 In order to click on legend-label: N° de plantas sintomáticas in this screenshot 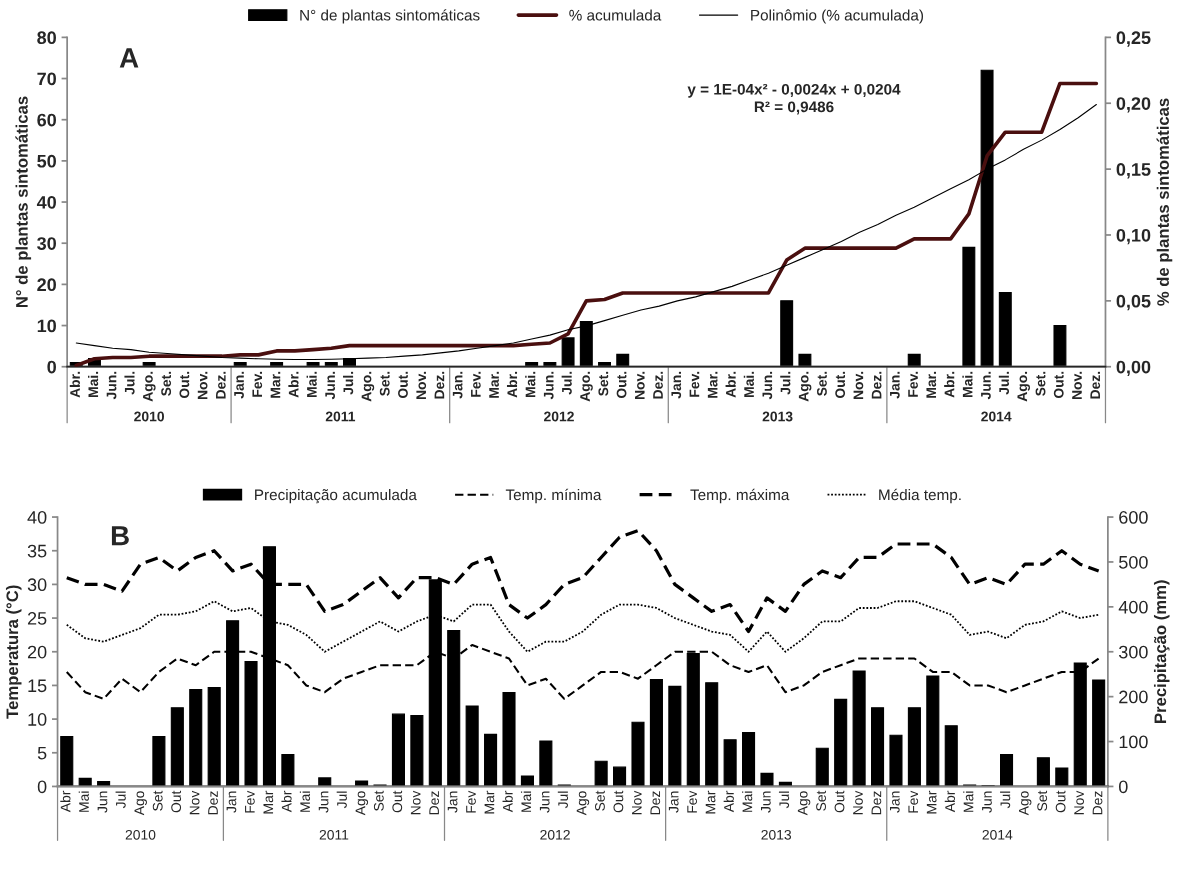, I will do `click(390, 16)`.